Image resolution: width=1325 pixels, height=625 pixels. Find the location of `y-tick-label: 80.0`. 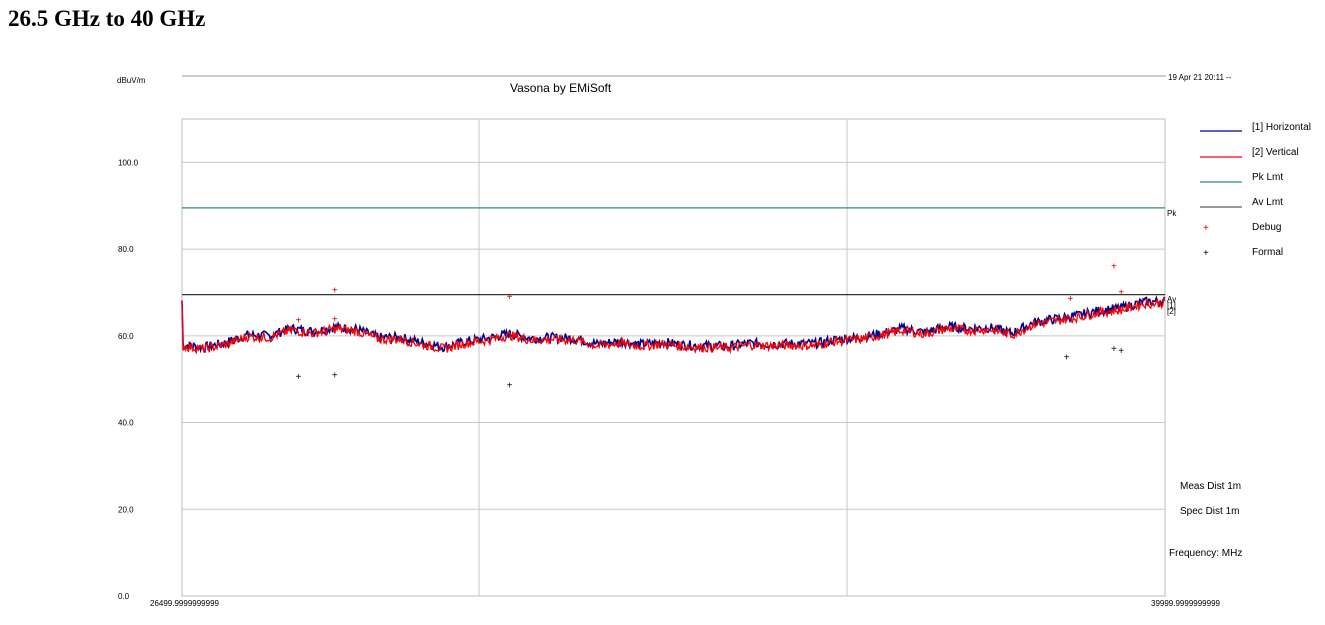

y-tick-label: 80.0 is located at coordinates (126, 249).